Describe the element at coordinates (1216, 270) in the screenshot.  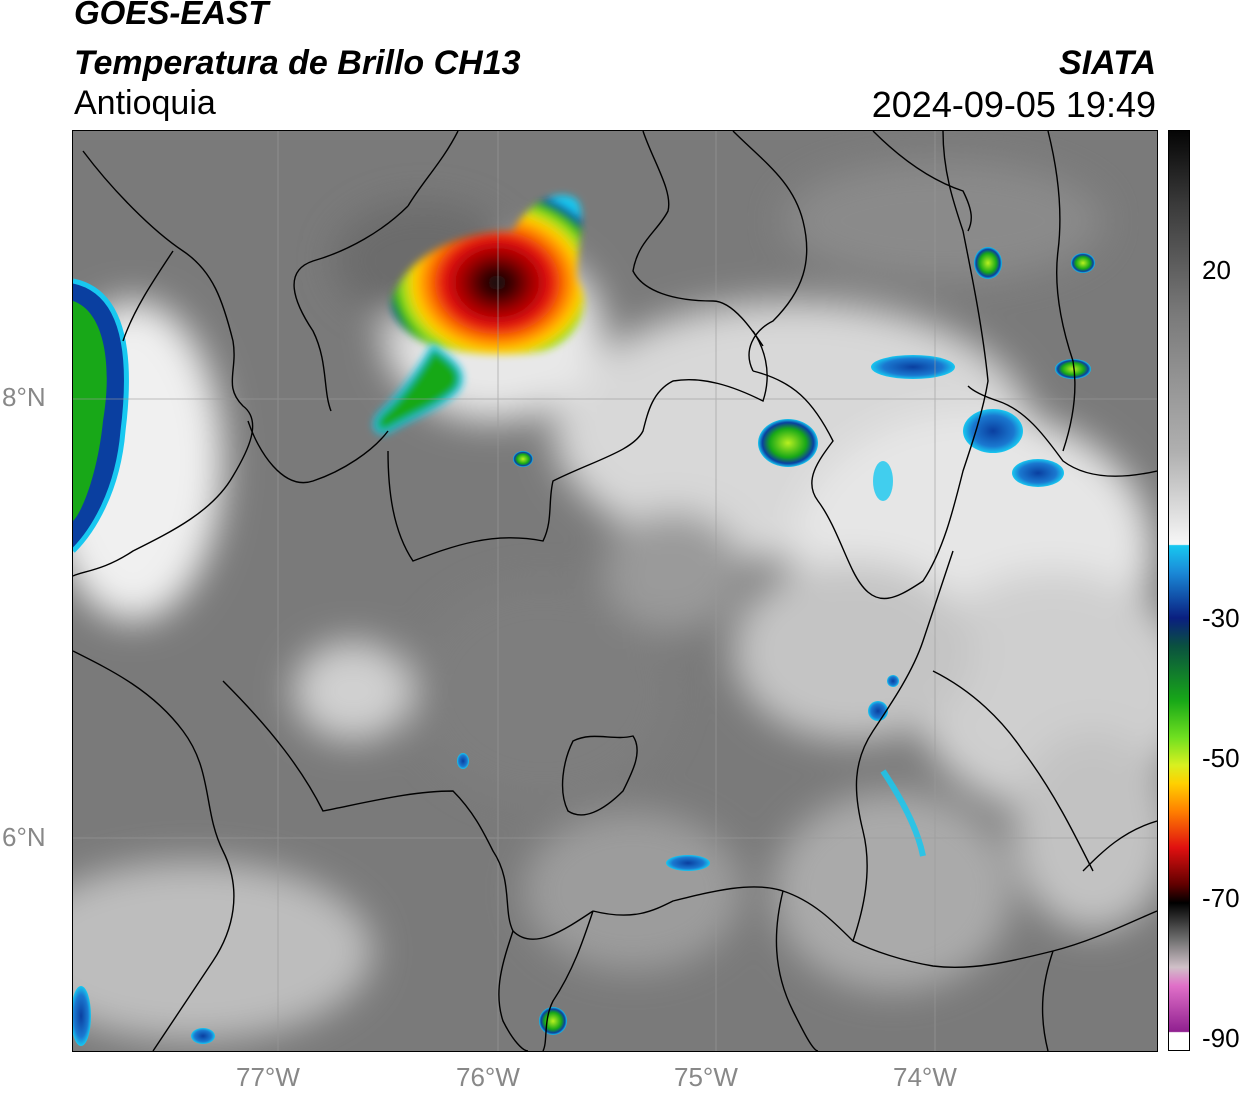
I see `colorbar-tick-20: 20` at that location.